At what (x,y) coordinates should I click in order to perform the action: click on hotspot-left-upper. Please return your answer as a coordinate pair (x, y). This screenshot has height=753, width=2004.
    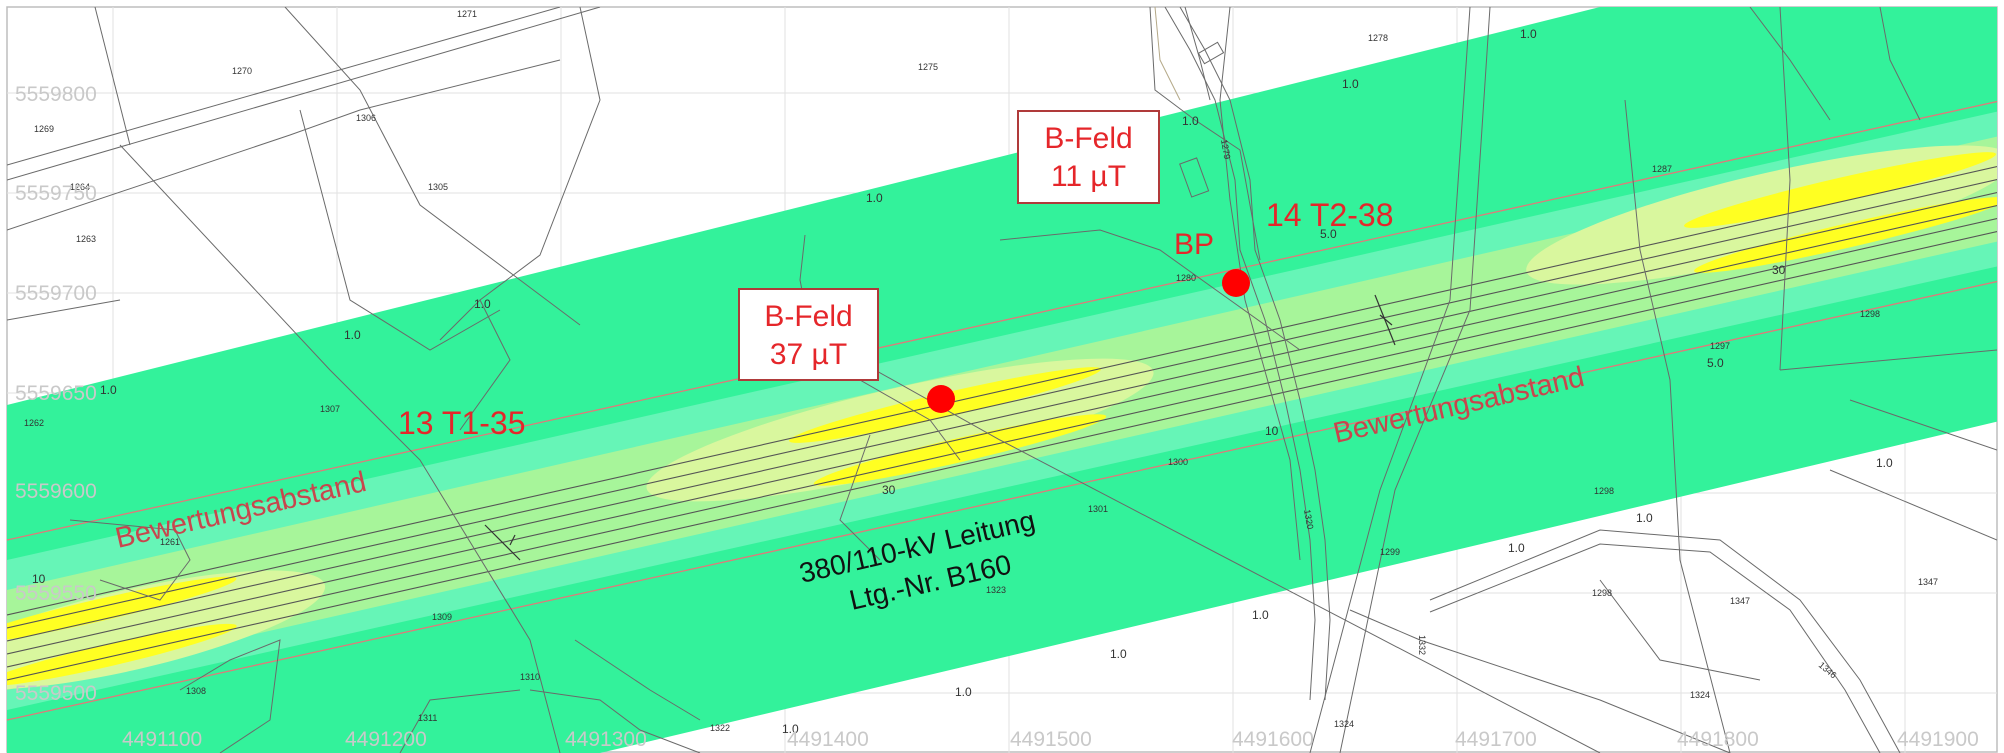
    Looking at the image, I should click on (122, 610).